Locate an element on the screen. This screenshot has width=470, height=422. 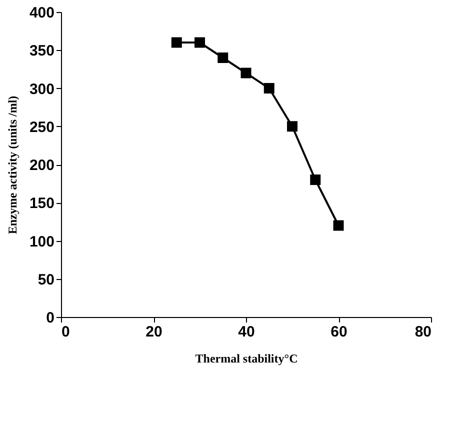
y-tick-label: 200 is located at coordinates (41, 165).